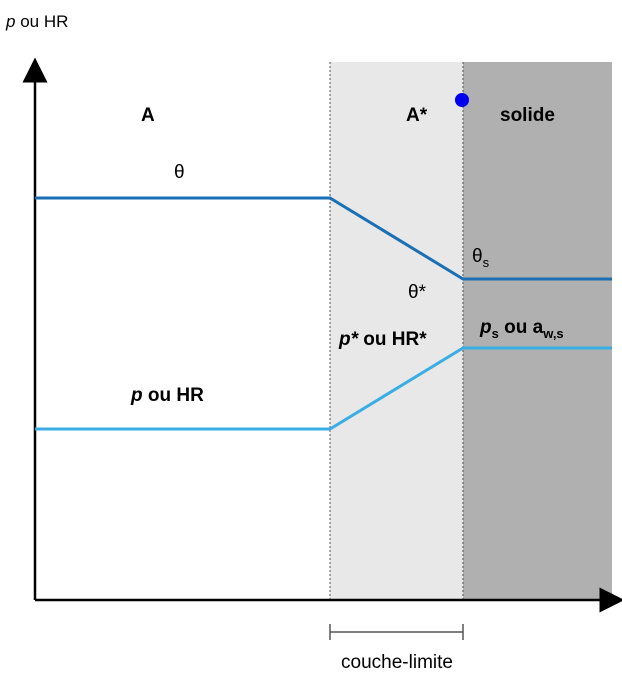  What do you see at coordinates (179, 172) in the screenshot?
I see `temperature-label-bulk: θ` at bounding box center [179, 172].